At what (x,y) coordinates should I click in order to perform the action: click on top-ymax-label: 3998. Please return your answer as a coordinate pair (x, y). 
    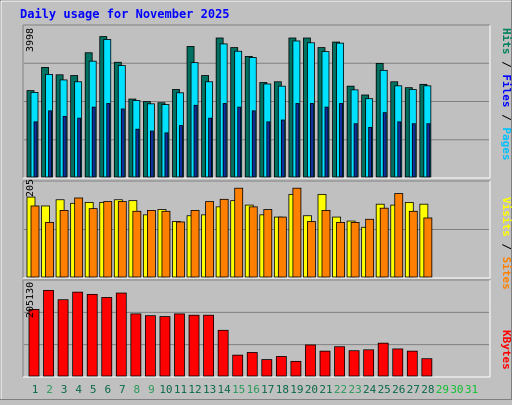
    Looking at the image, I should click on (30, 40).